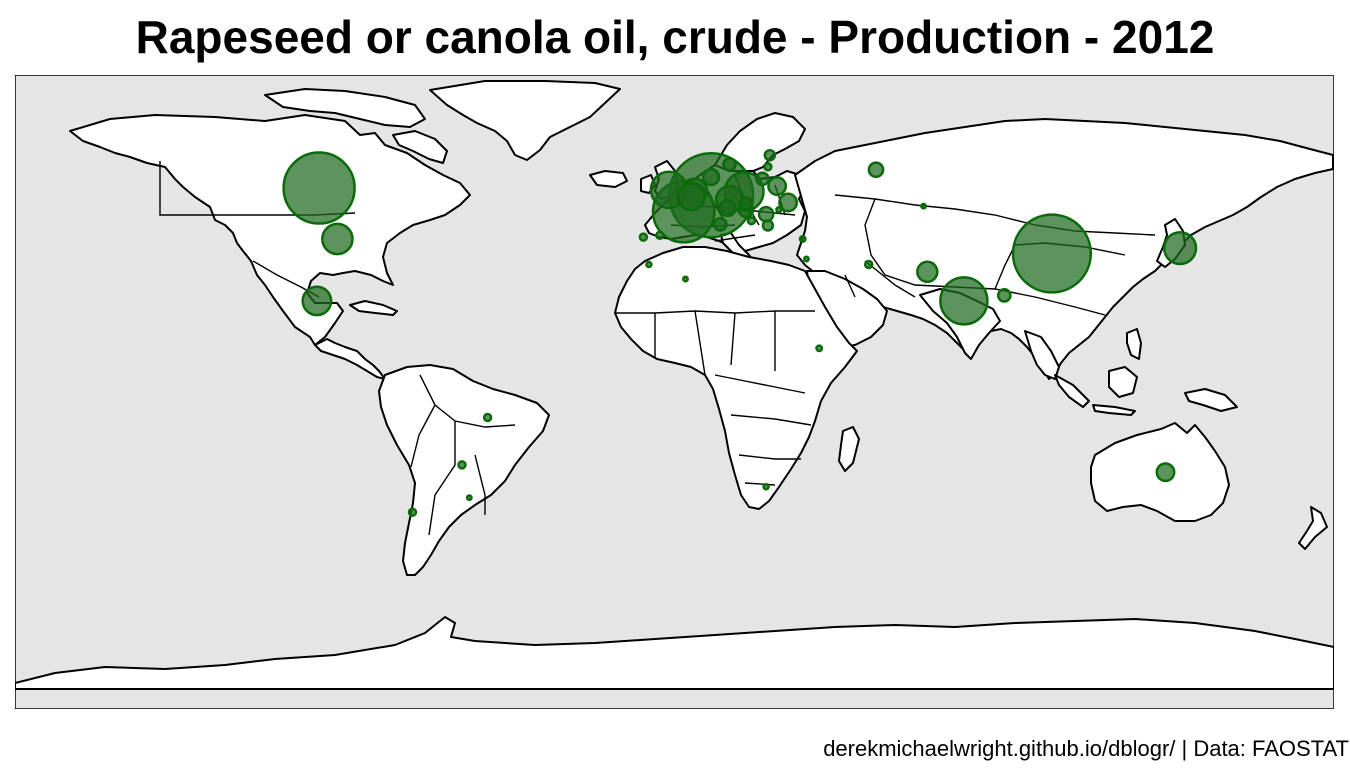 This screenshot has height=770, width=1350. I want to click on bubble-austria, so click(727, 208).